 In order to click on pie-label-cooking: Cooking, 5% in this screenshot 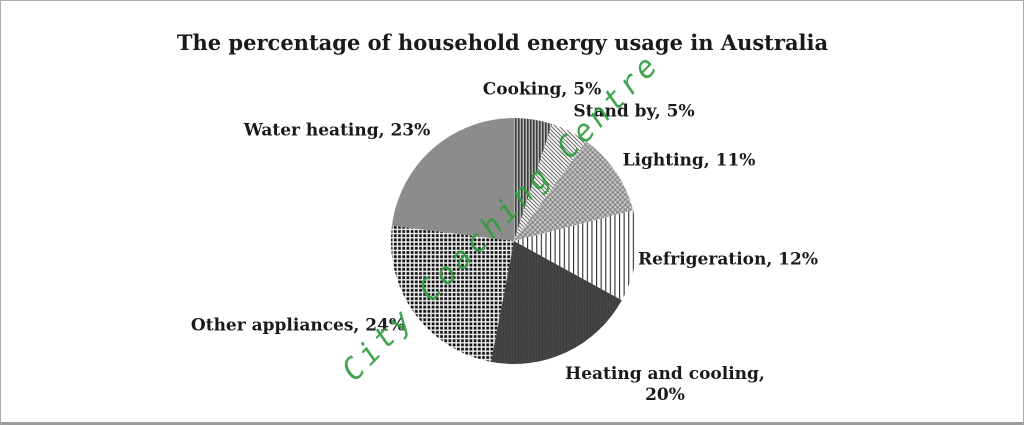, I will do `click(542, 89)`.